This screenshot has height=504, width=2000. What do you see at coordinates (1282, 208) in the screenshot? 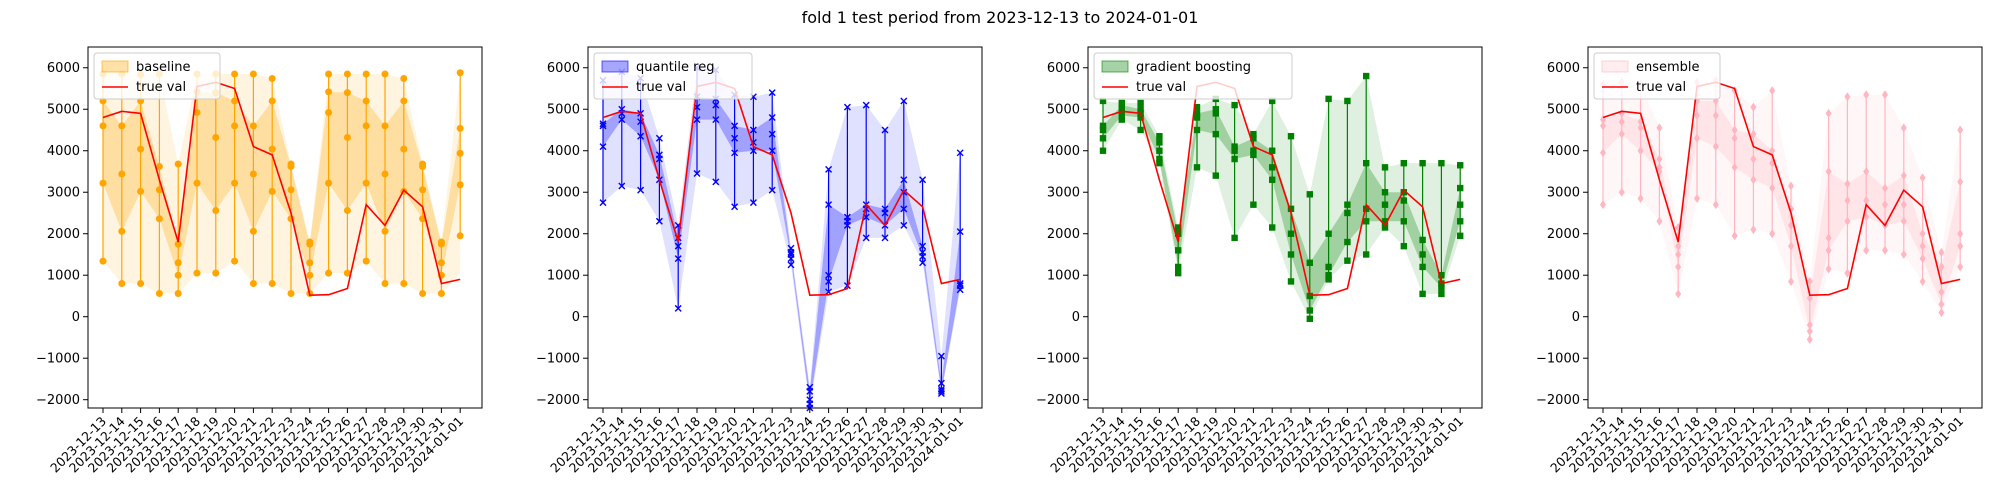
I see `gradient-boosting-interval-band` at bounding box center [1282, 208].